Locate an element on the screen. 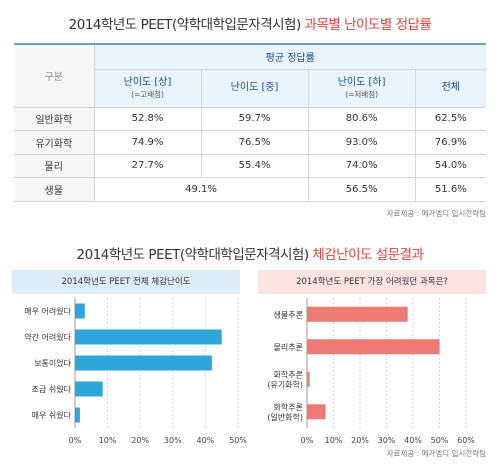 The height and width of the screenshot is (474, 500). table-row: 물리 27.7% 55.4% 74.0% 54.0% is located at coordinates (250, 166).